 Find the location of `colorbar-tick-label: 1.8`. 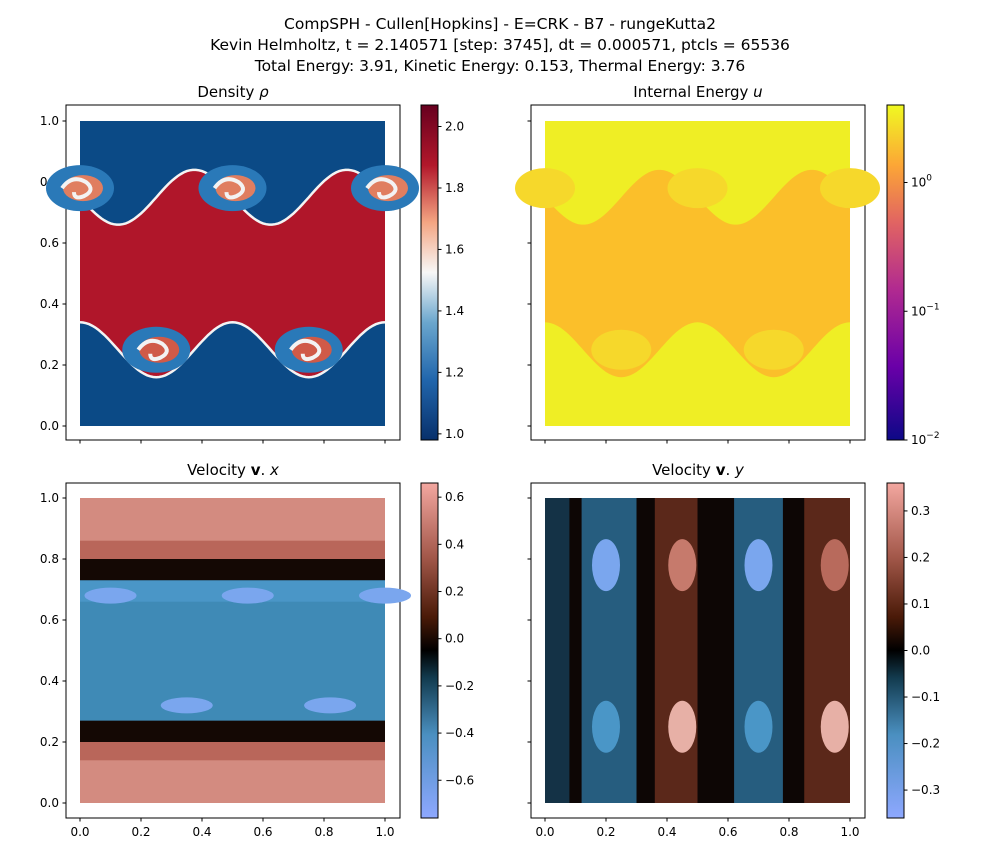

colorbar-tick-label: 1.8 is located at coordinates (454, 188).